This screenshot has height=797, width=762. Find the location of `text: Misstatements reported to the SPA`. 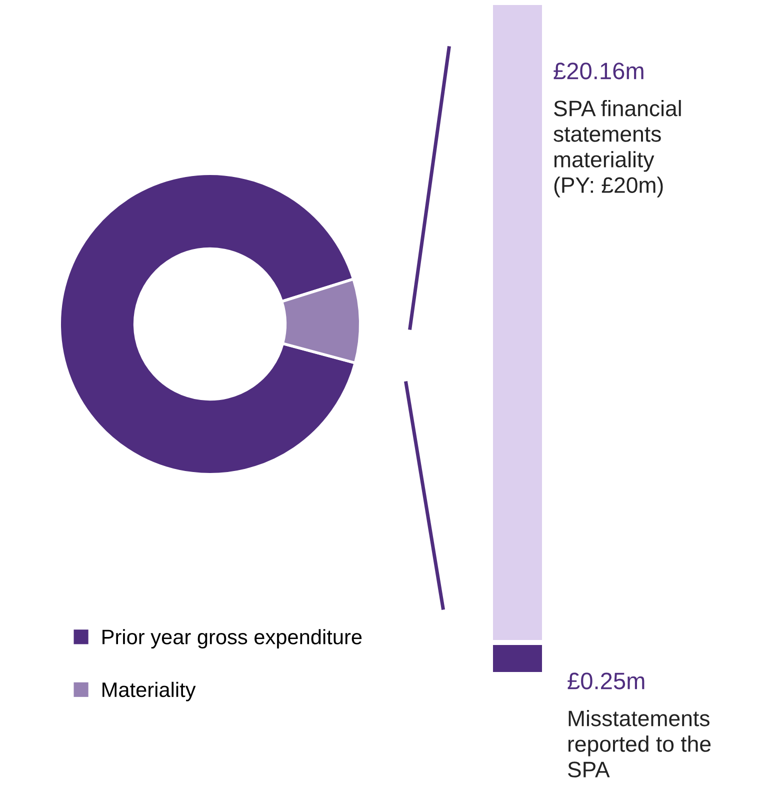

text: Misstatements reported to the SPA is located at coordinates (639, 744).